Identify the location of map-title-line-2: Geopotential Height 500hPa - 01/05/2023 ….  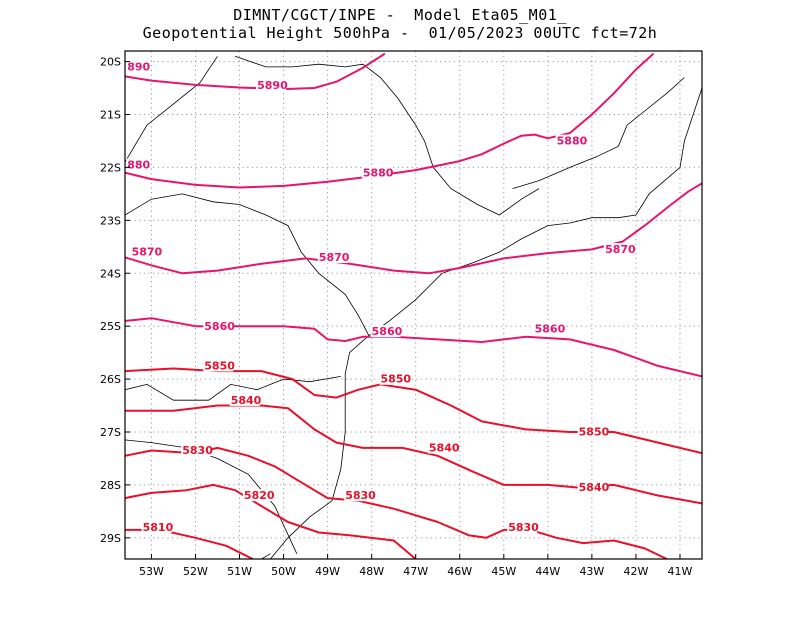
(400, 33).